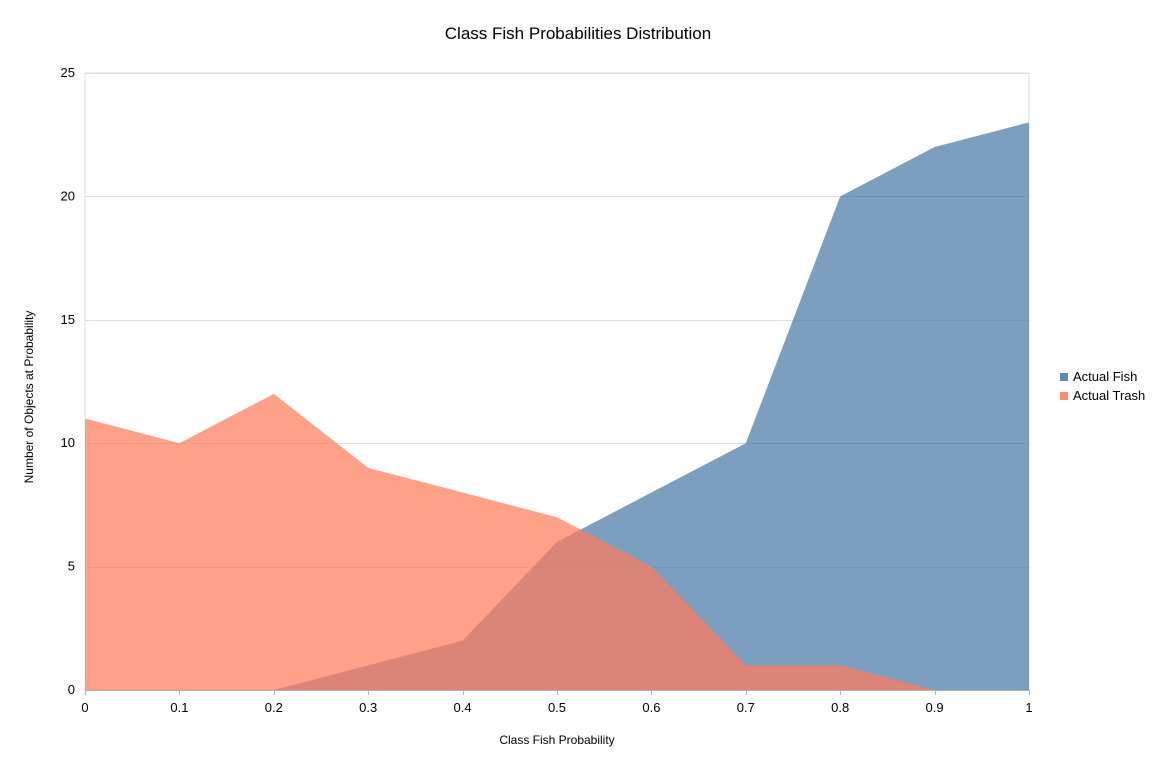 The height and width of the screenshot is (768, 1156). Describe the element at coordinates (274, 707) in the screenshot. I see `x-tick-label-2: 0.2` at that location.